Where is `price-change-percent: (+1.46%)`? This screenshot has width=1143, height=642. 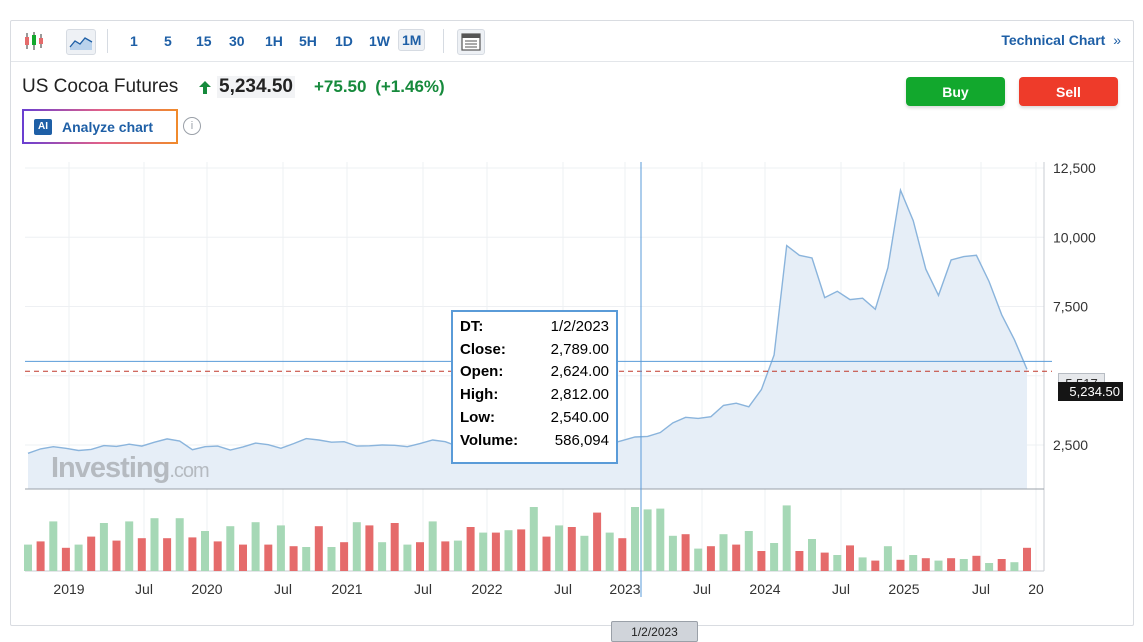
price-change-percent: (+1.46%) is located at coordinates (410, 86).